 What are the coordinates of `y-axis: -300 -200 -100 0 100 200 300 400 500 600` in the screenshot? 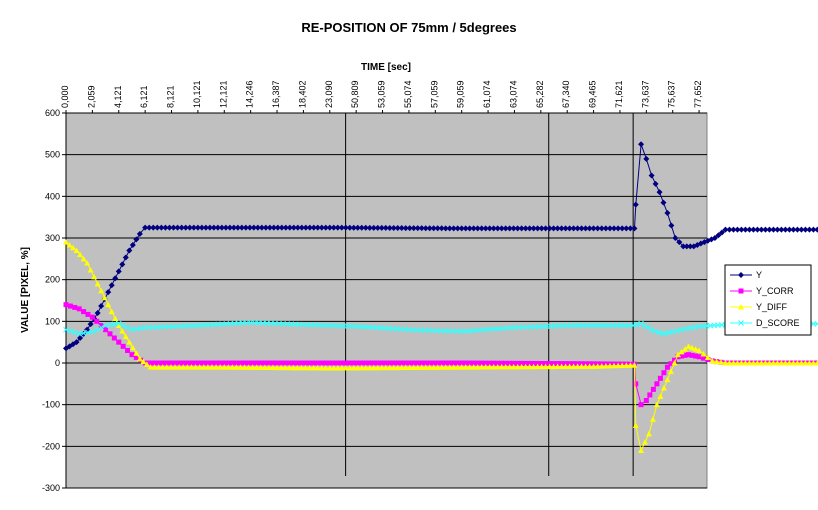 It's located at (54, 300).